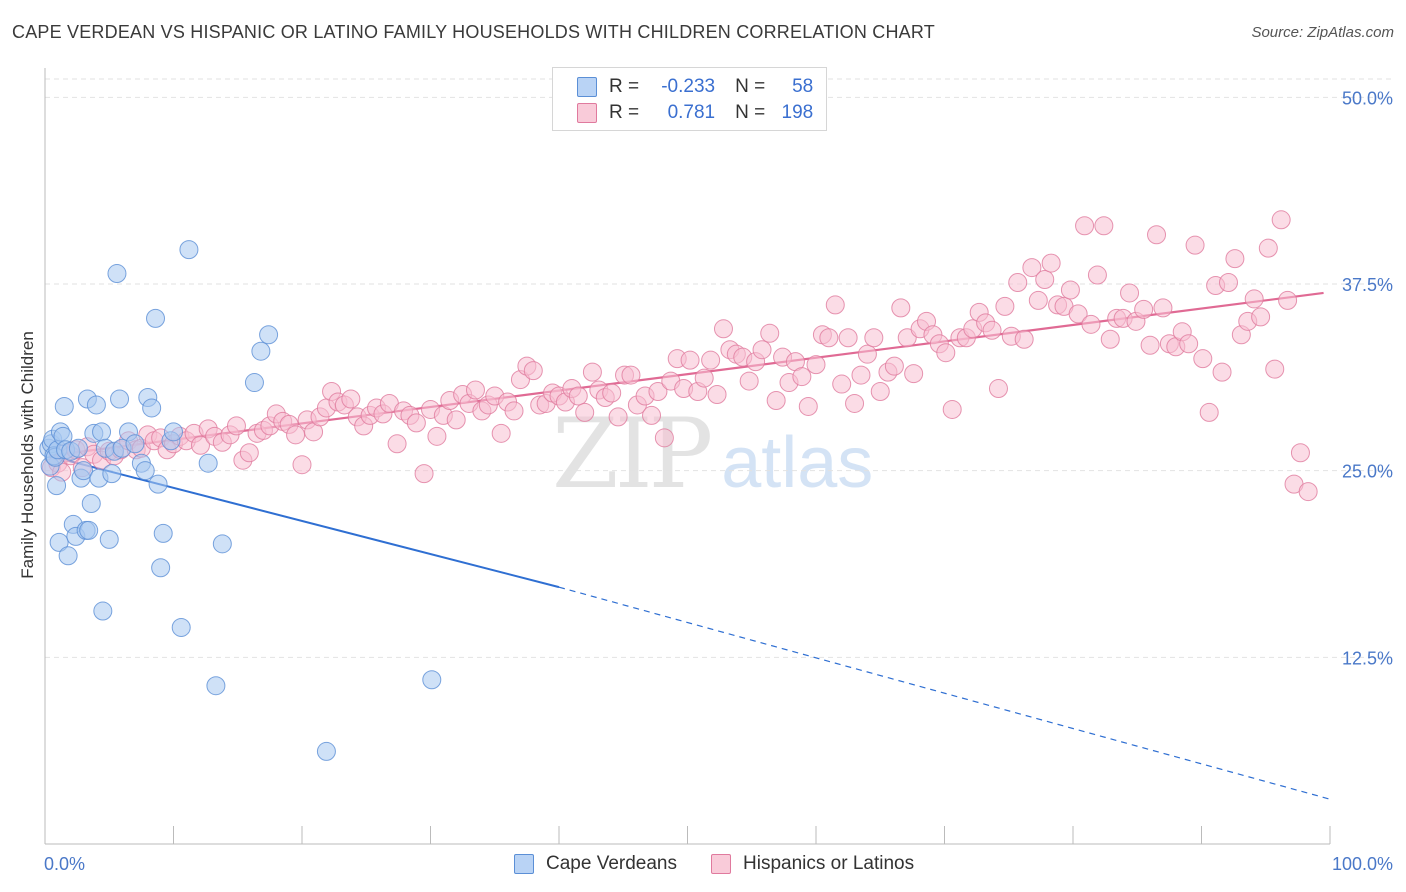 This screenshot has width=1406, height=892. I want to click on bottom-legend-hispanics: Hispanics or Latinos, so click(812, 864).